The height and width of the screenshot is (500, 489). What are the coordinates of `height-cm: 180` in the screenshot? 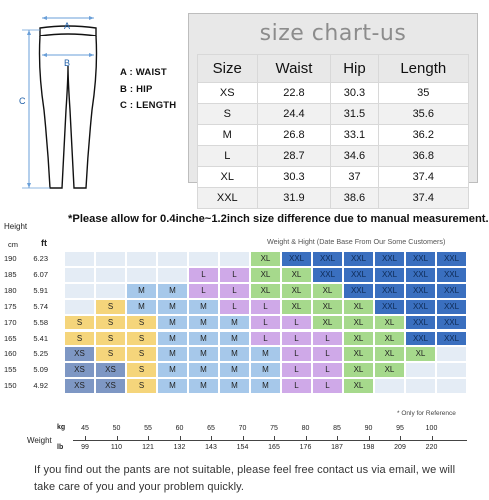 It's located at (10, 290).